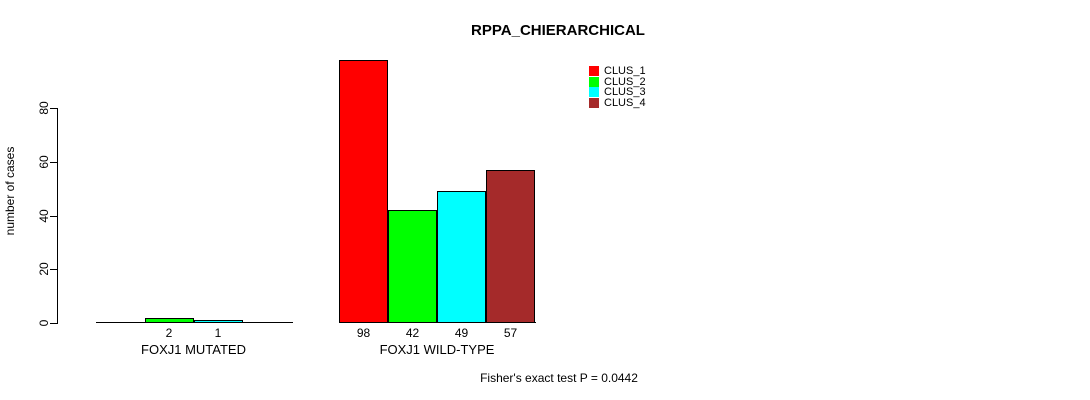 This screenshot has height=400, width=1090. Describe the element at coordinates (193, 349) in the screenshot. I see `x-group-label: FOXJ1 MUTATED` at that location.